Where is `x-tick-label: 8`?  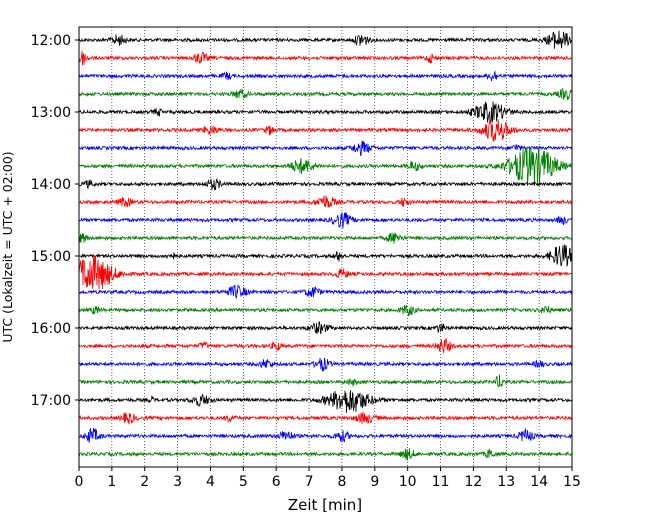 x-tick-label: 8 is located at coordinates (341, 482).